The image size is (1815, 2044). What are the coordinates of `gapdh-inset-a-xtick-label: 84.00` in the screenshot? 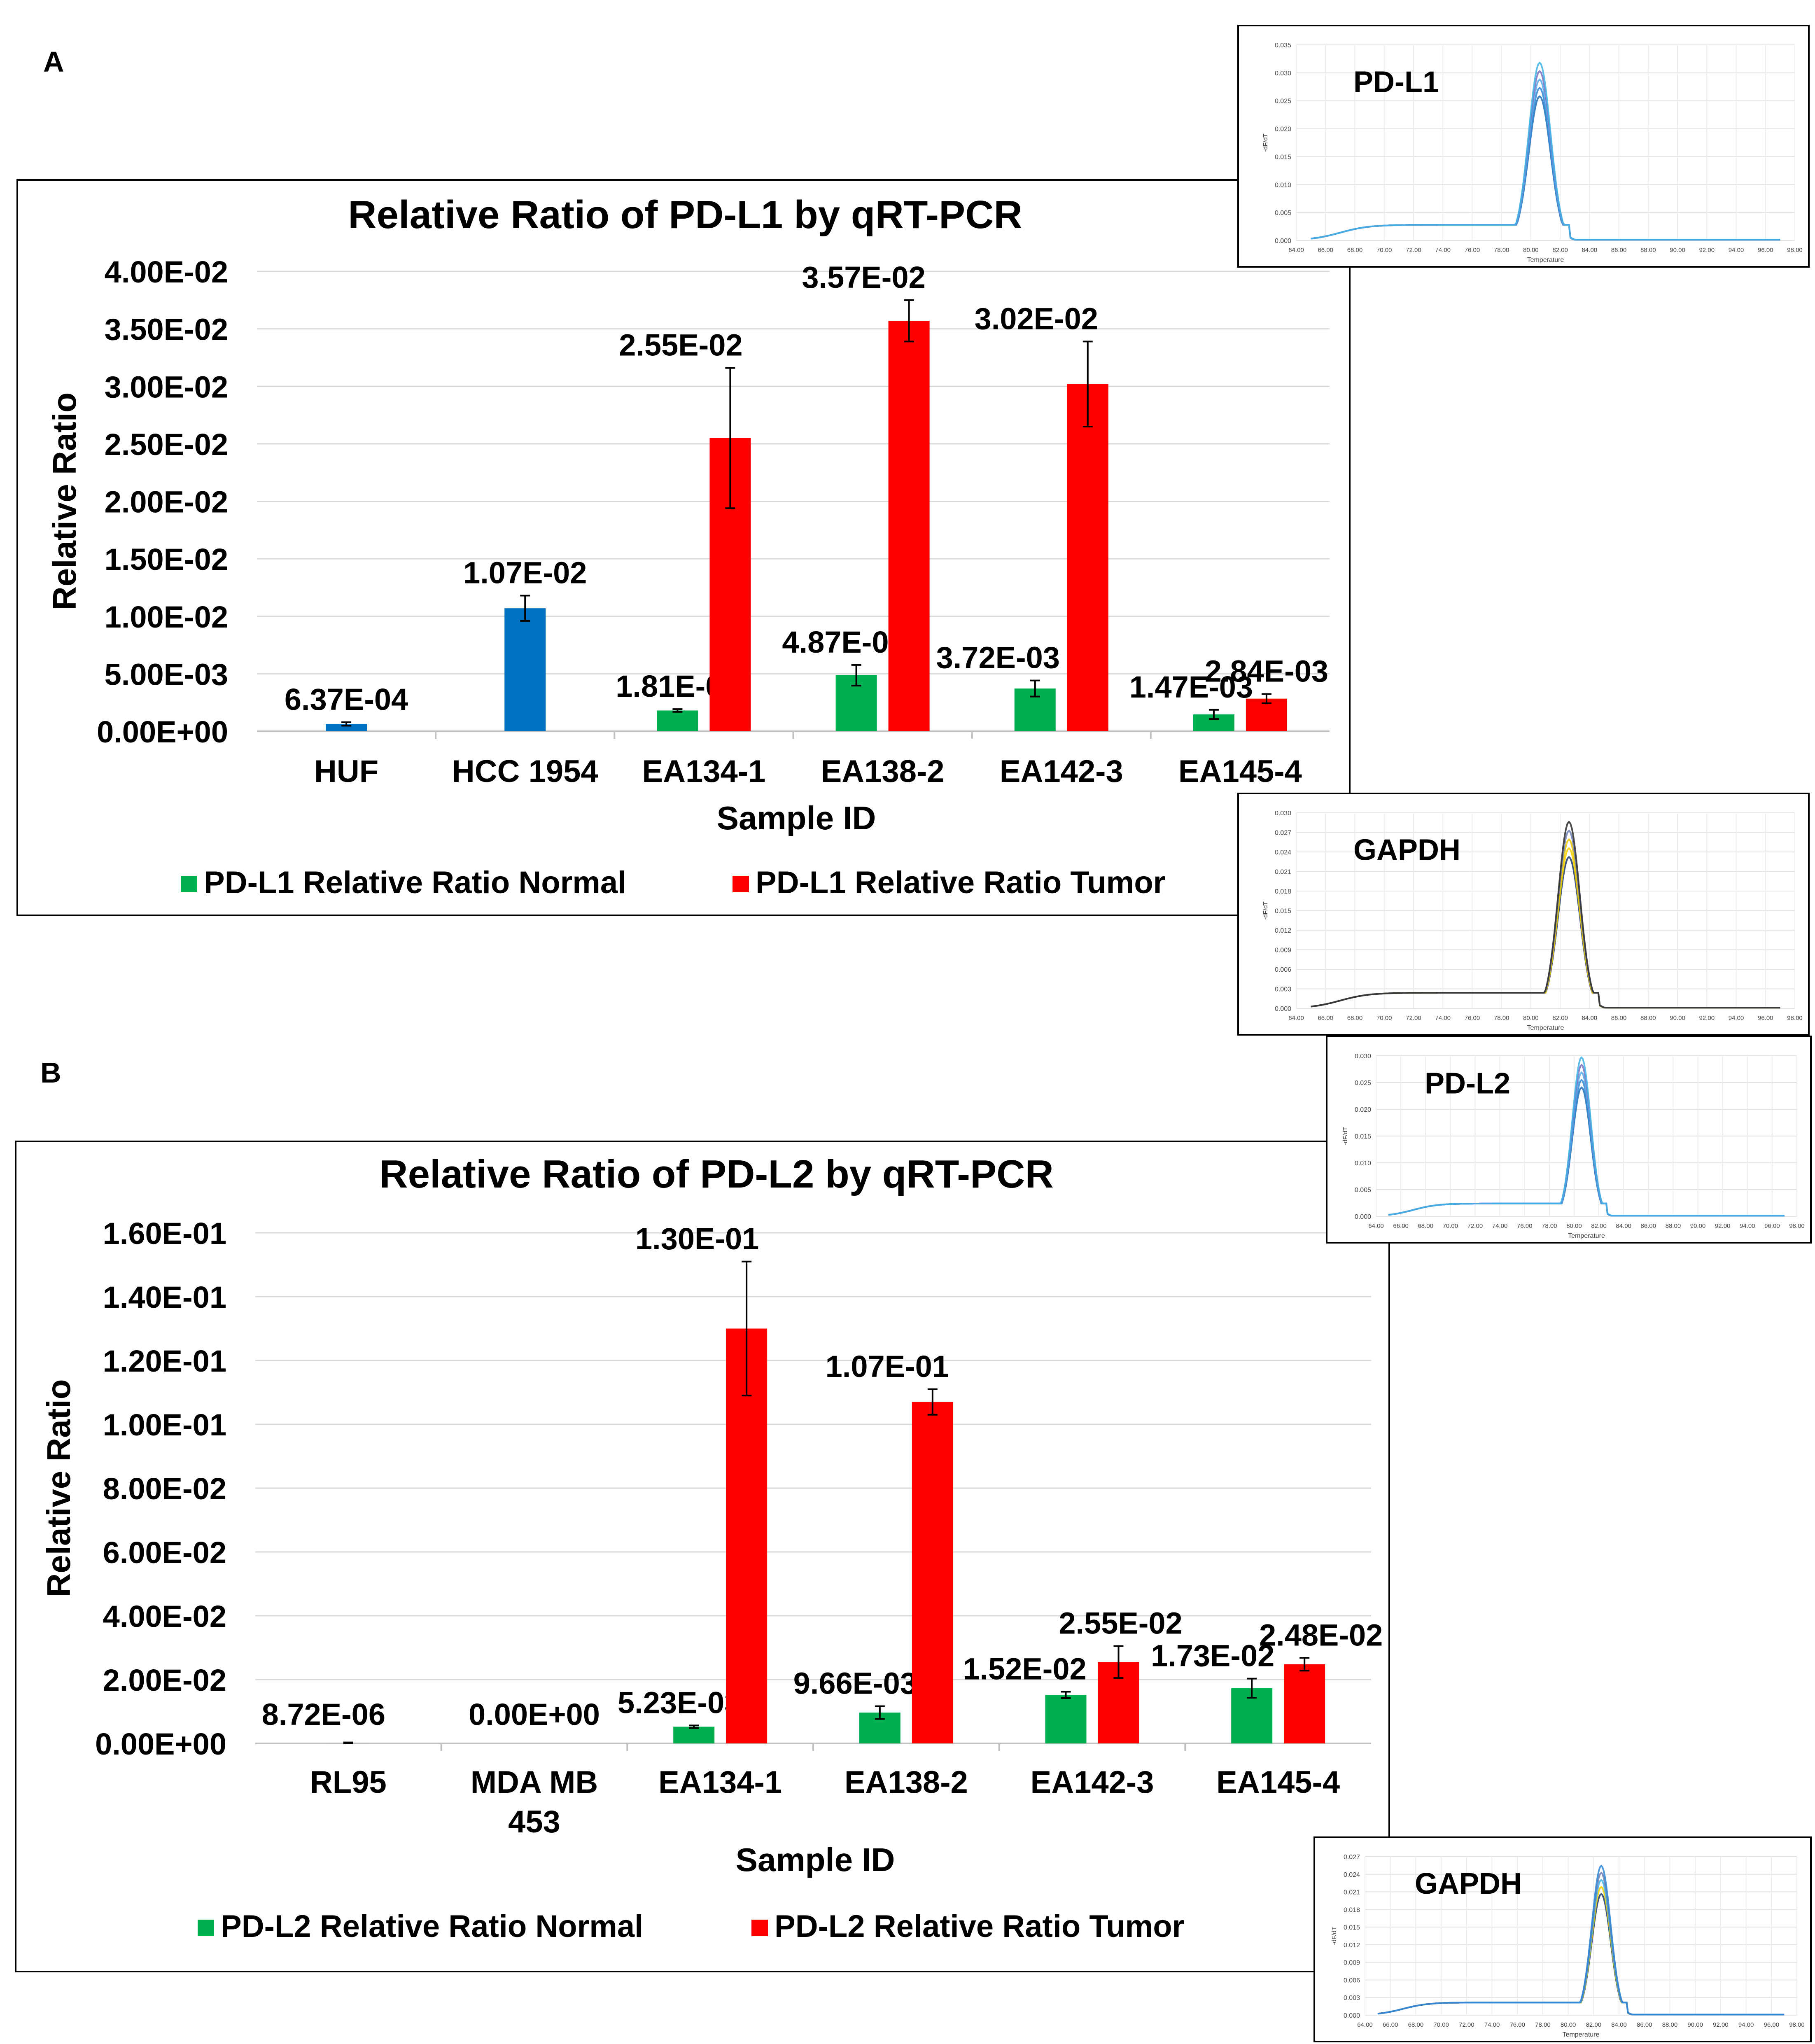 It's located at (1590, 1018).